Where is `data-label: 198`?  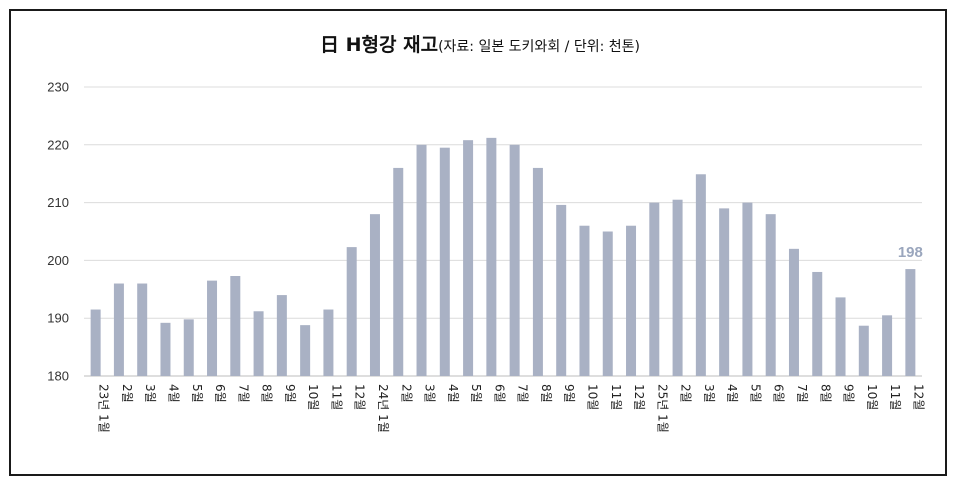 data-label: 198 is located at coordinates (910, 252).